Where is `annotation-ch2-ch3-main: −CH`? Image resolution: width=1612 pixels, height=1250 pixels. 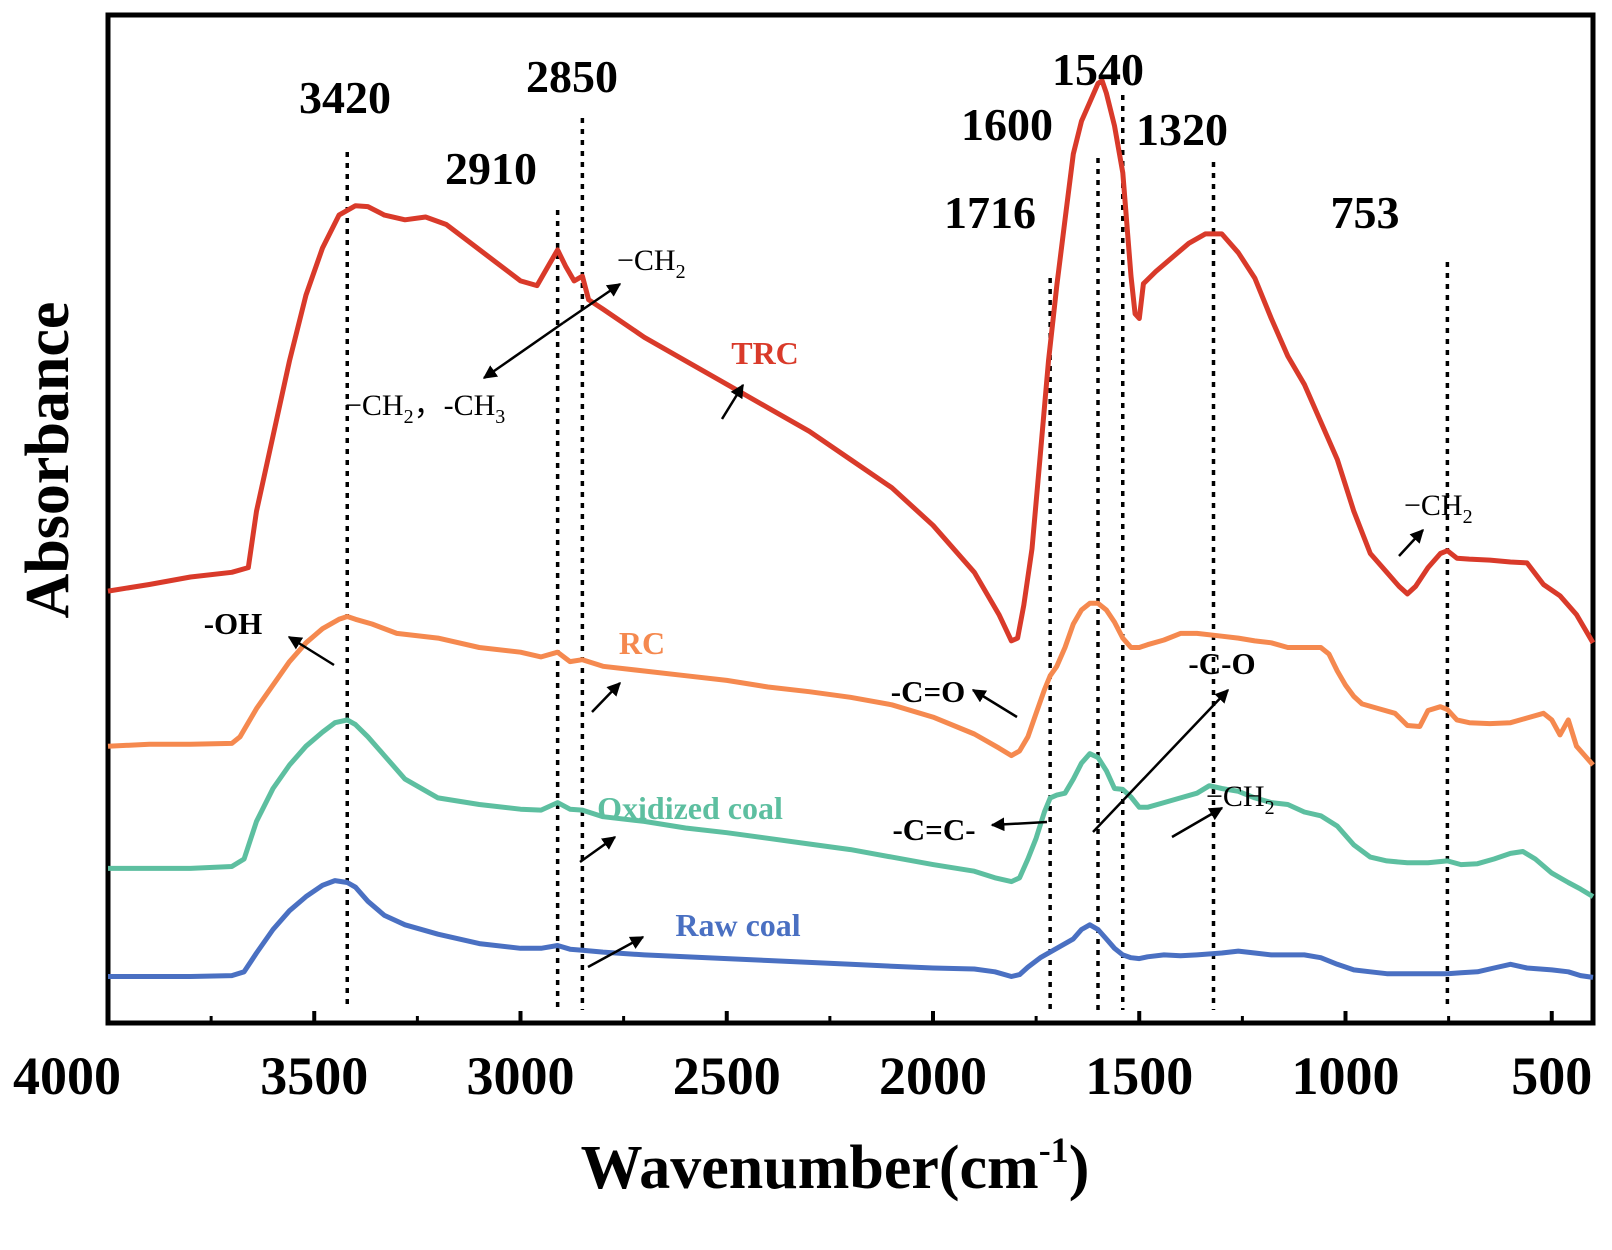 annotation-ch2-ch3-main: −CH is located at coordinates (374, 405).